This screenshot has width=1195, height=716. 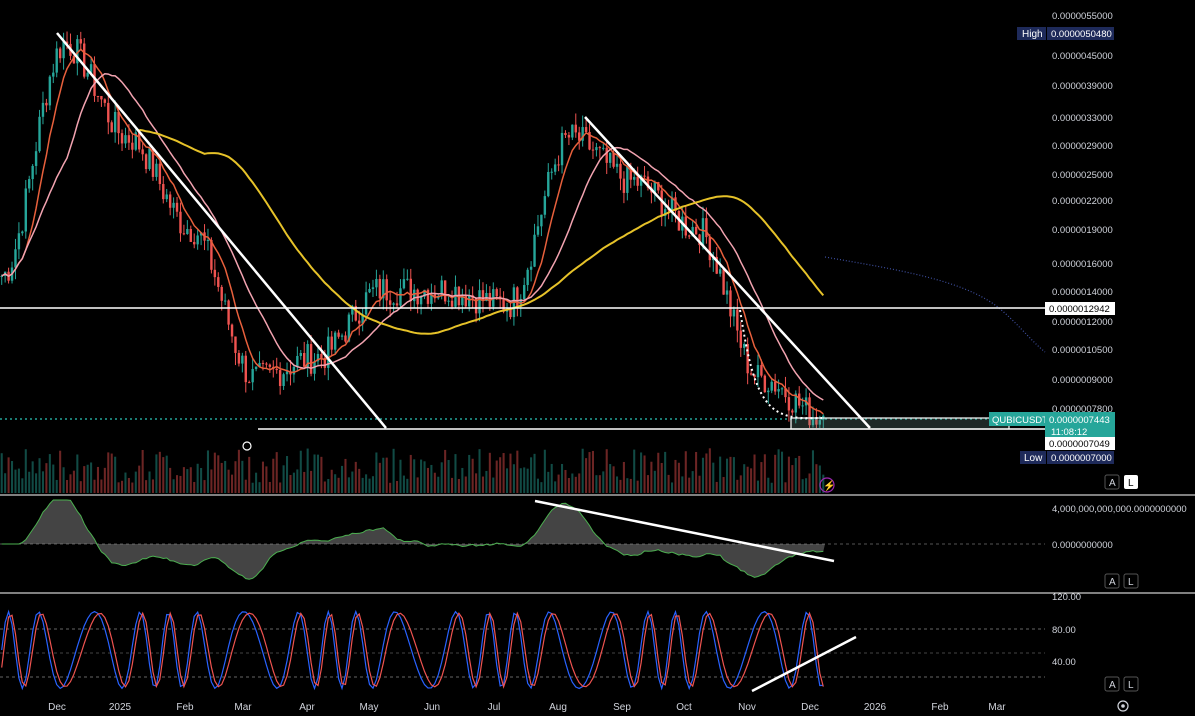 I want to click on lightning-icon, so click(x=827, y=485).